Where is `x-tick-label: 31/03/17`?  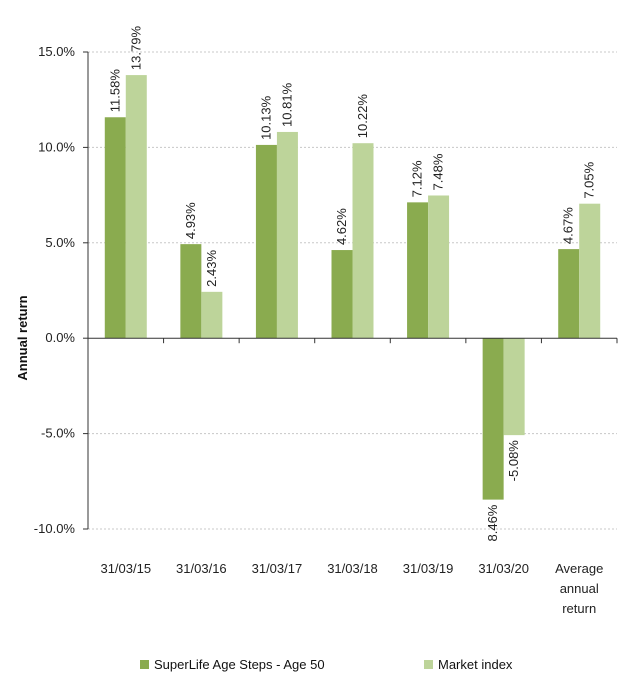 x-tick-label: 31/03/17 is located at coordinates (277, 568).